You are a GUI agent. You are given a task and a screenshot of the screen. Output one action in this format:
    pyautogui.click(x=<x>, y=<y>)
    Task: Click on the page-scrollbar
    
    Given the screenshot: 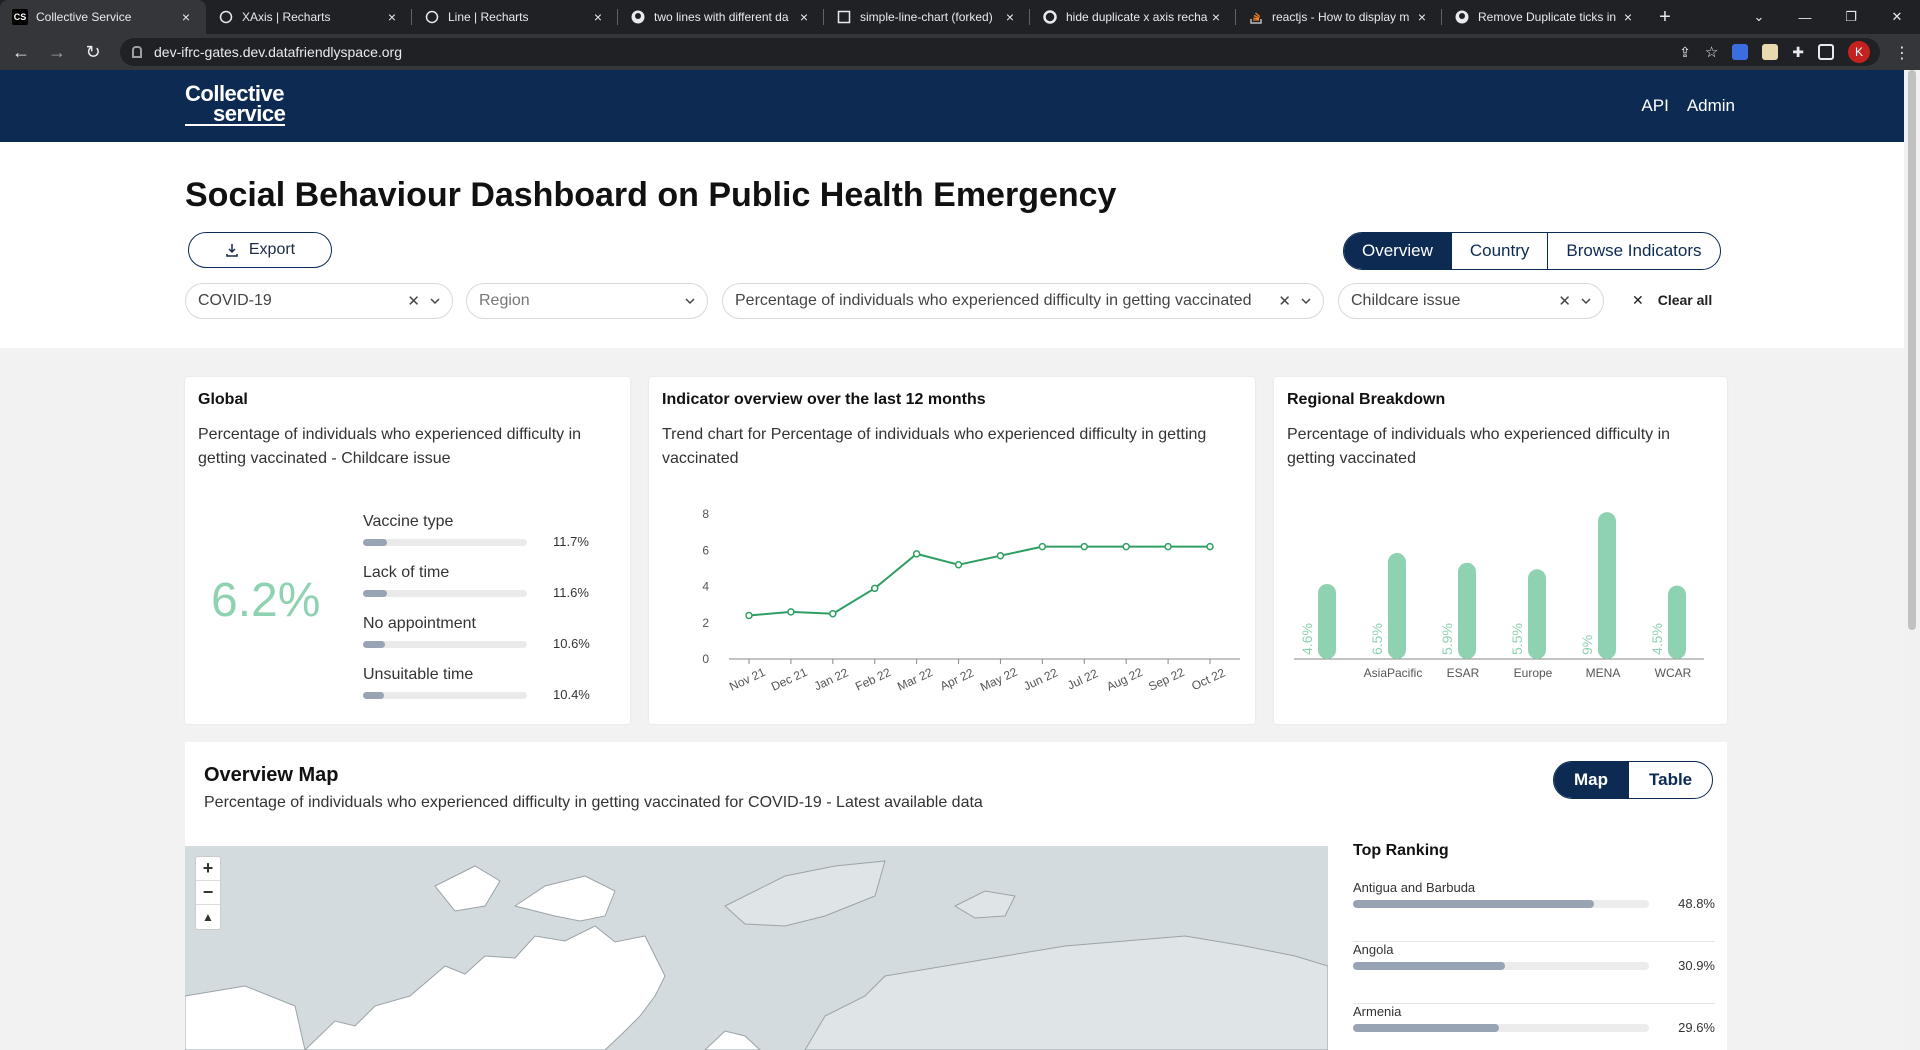 What is the action you would take?
    pyautogui.click(x=1912, y=560)
    